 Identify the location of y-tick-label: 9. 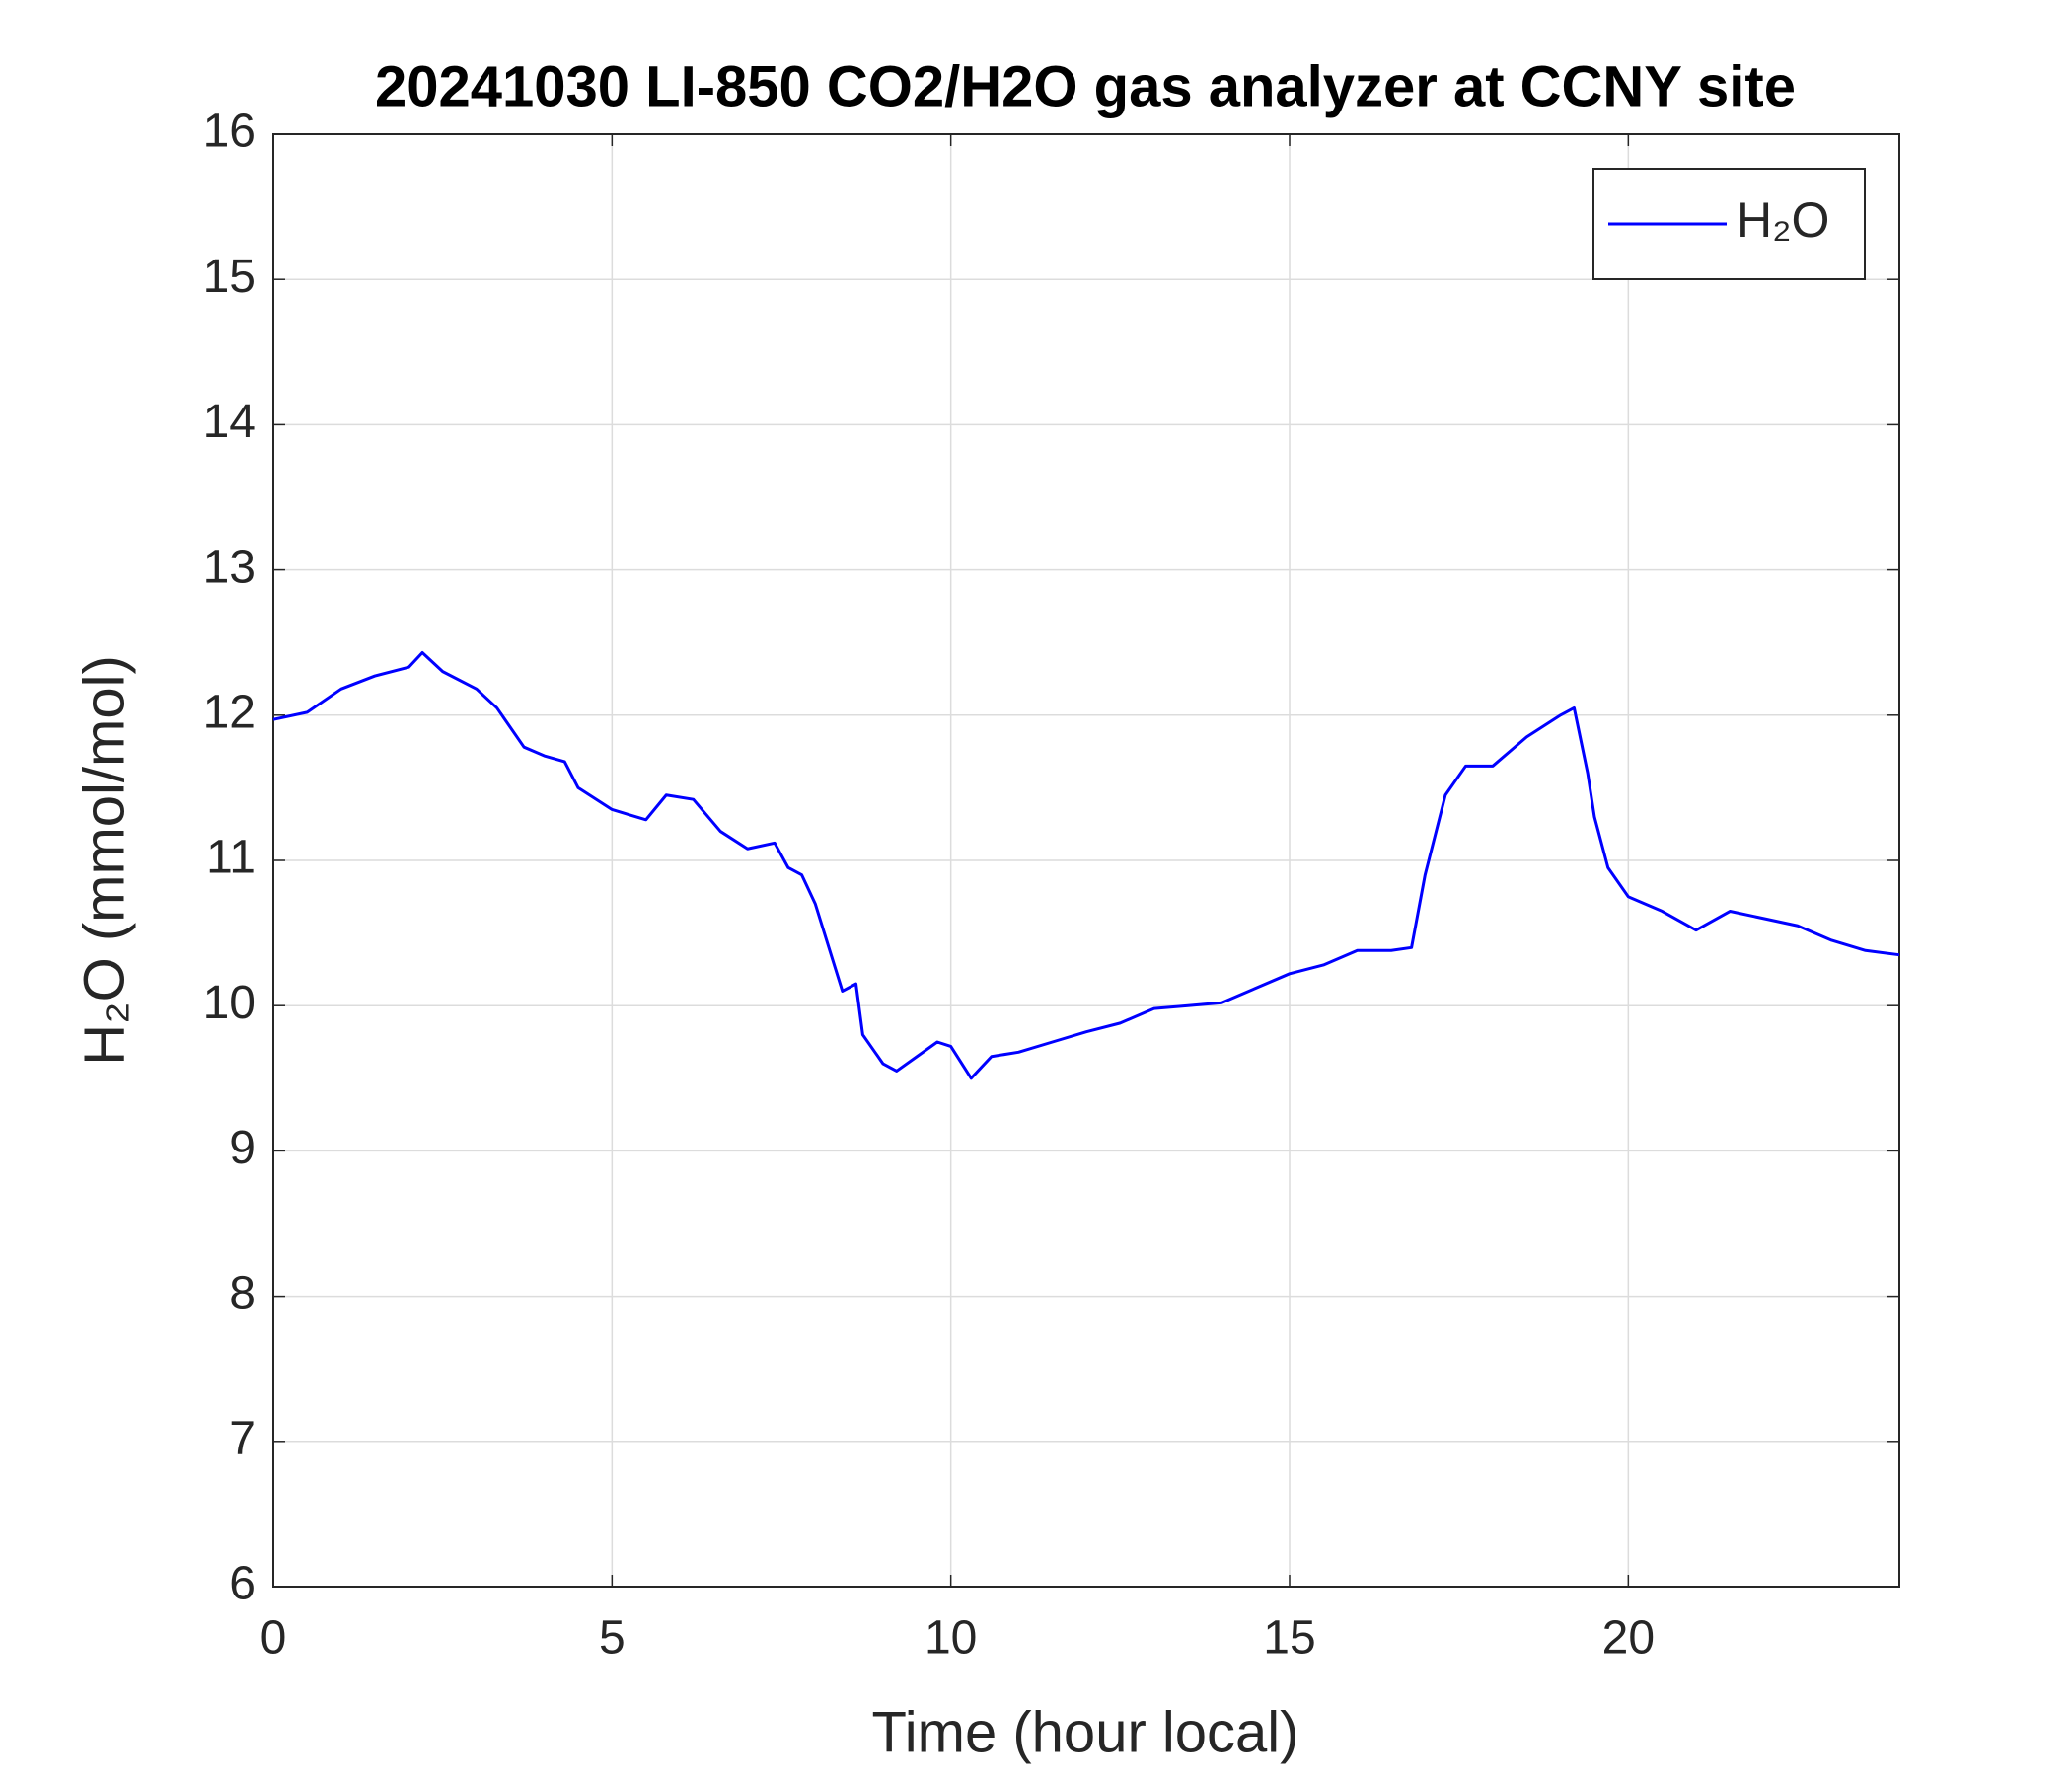
(243, 1148).